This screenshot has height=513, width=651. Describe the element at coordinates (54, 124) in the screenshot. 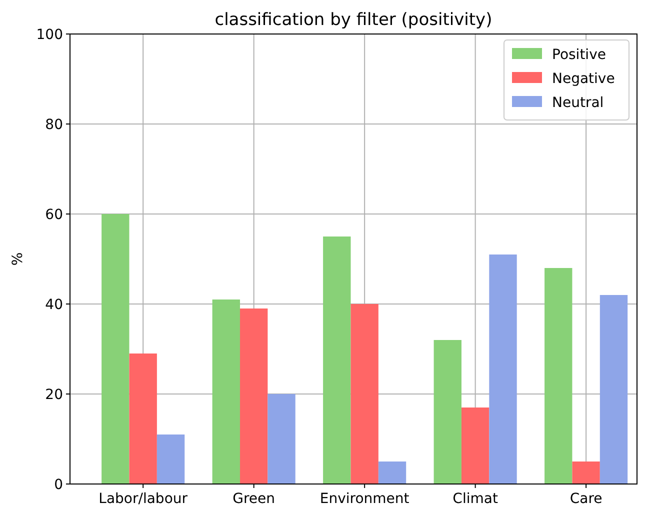

I see `y-tick-label: 80` at that location.